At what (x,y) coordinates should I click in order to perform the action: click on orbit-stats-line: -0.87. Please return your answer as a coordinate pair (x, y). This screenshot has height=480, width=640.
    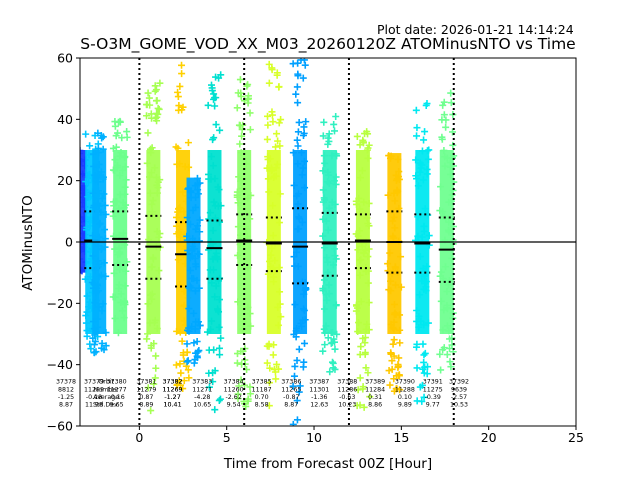
    Looking at the image, I should click on (291, 397).